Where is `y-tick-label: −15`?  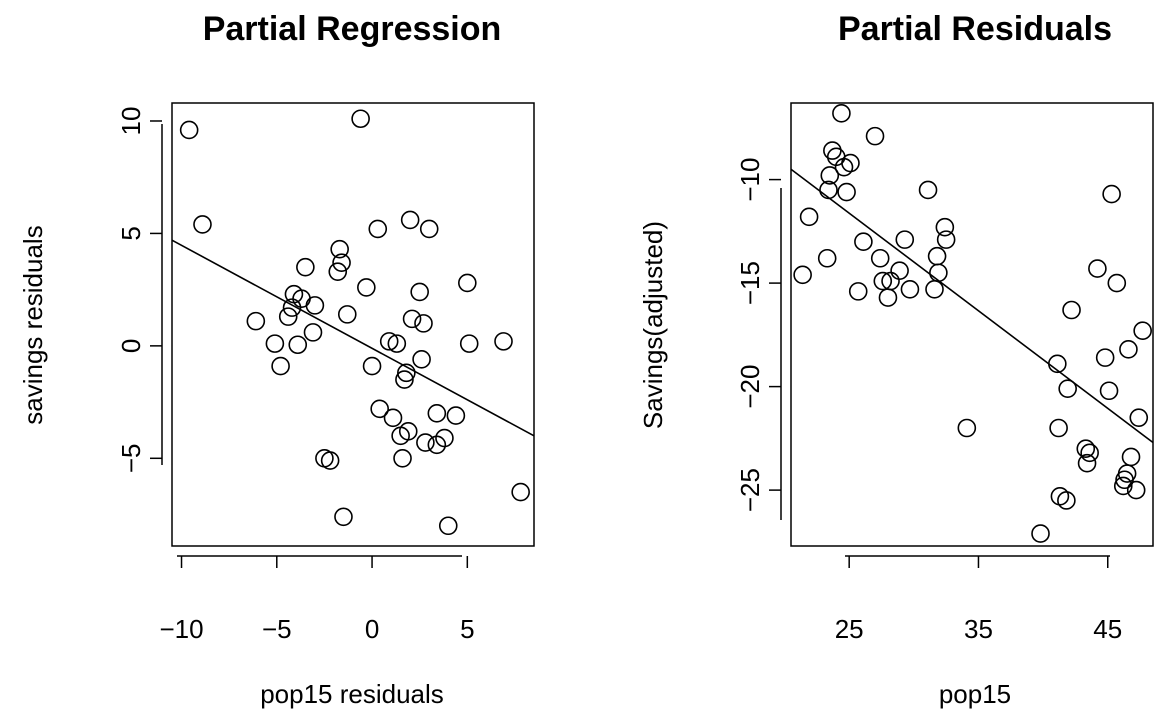
y-tick-label: −15 is located at coordinates (750, 283).